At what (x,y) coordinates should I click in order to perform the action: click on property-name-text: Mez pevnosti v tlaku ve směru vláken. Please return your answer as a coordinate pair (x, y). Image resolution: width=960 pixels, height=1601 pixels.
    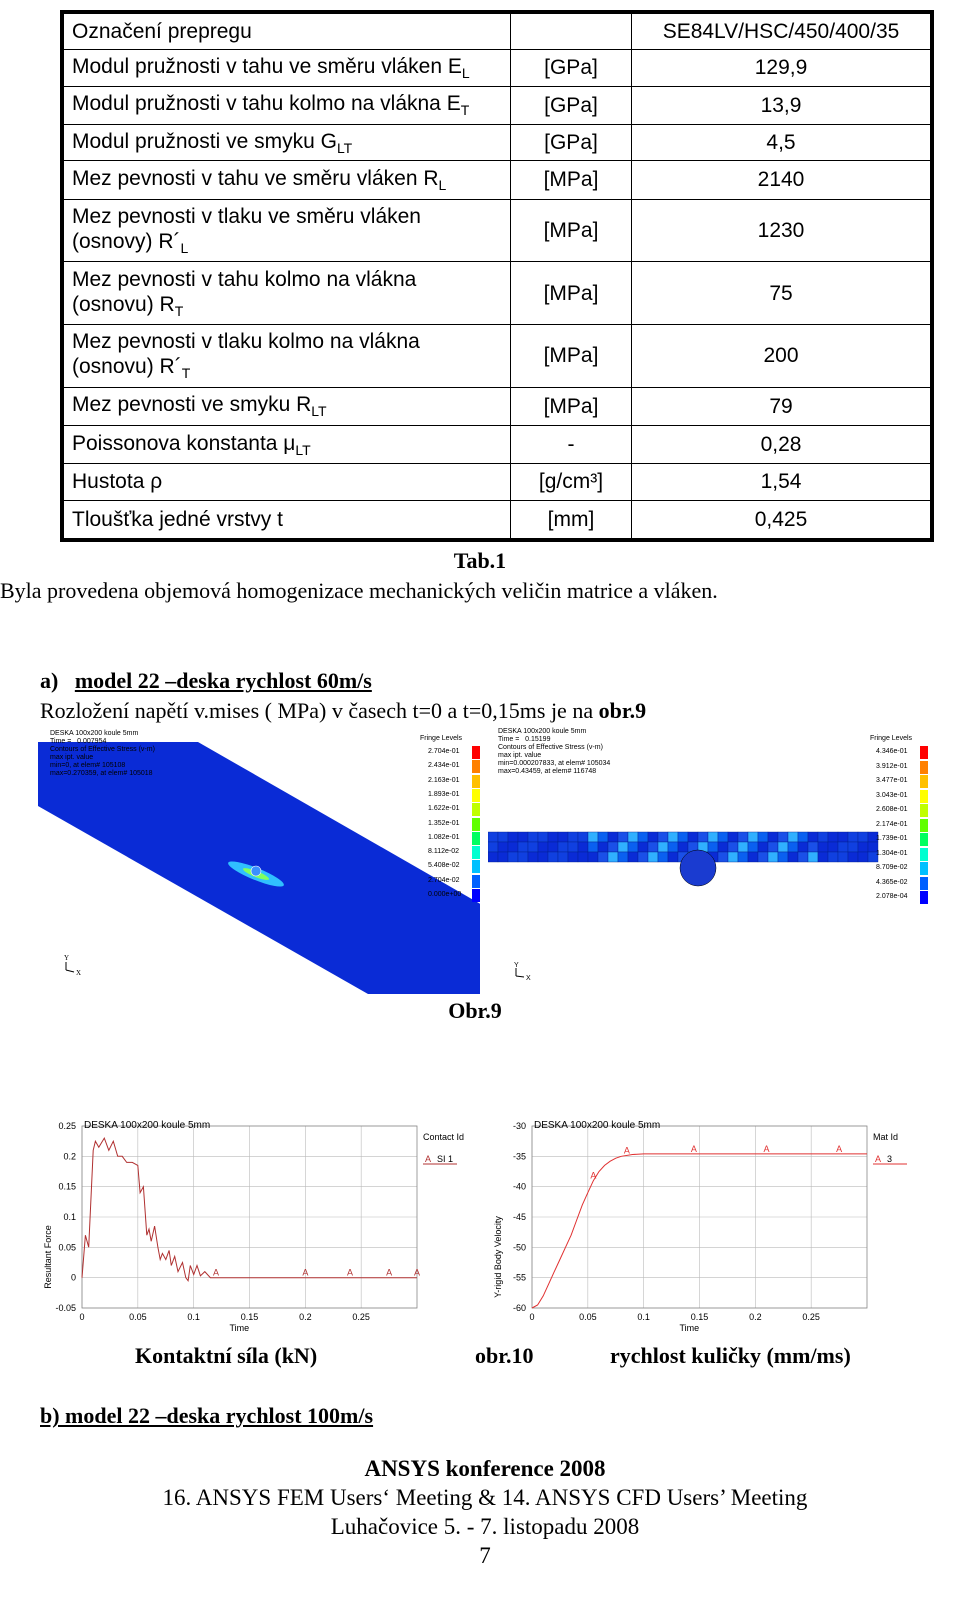
    Looking at the image, I should click on (246, 216).